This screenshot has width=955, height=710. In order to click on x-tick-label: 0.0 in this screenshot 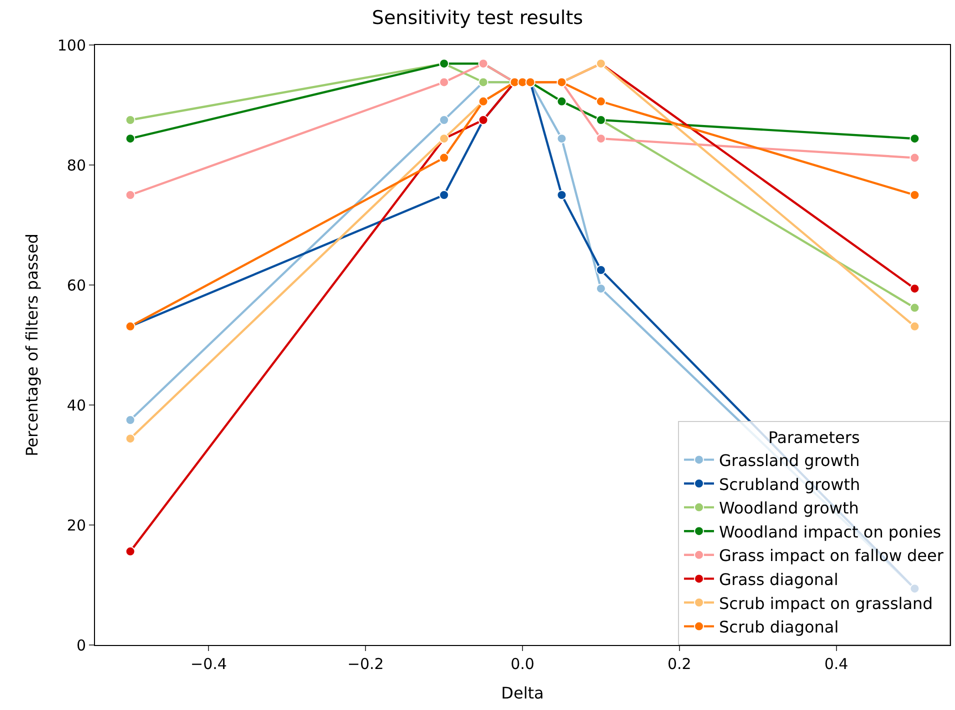, I will do `click(522, 664)`.